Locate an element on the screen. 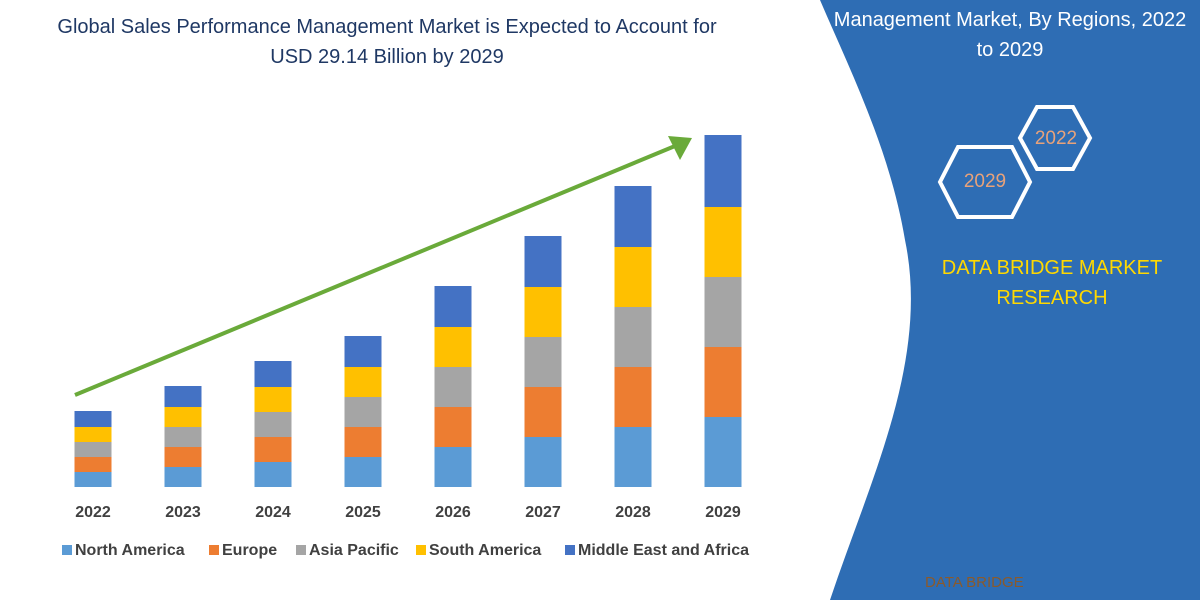 The height and width of the screenshot is (600, 1200). legend-label: Middle East and Africa is located at coordinates (663, 550).